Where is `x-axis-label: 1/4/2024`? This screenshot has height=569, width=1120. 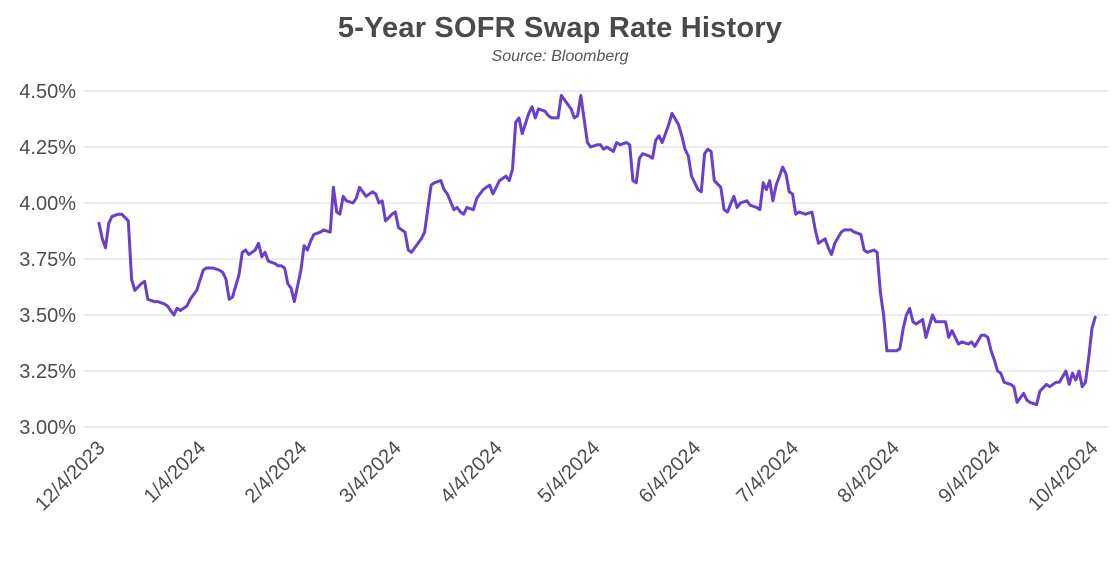 x-axis-label: 1/4/2024 is located at coordinates (175, 472).